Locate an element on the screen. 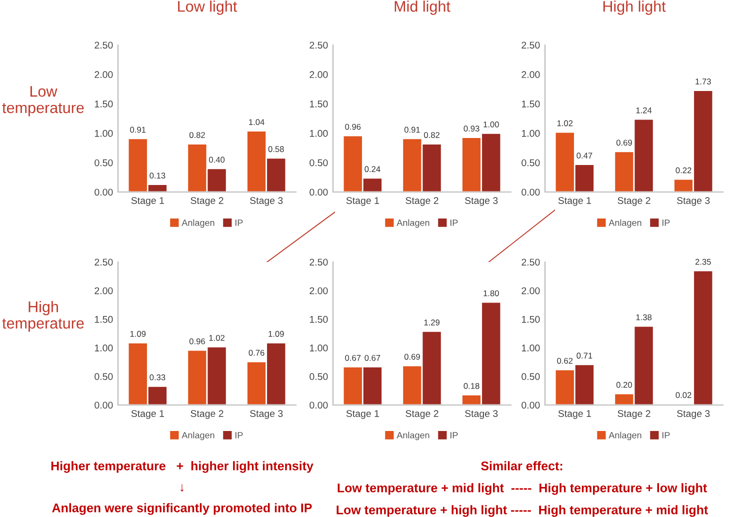 Image resolution: width=733 pixels, height=517 pixels. data-label: 1.09 is located at coordinates (138, 333).